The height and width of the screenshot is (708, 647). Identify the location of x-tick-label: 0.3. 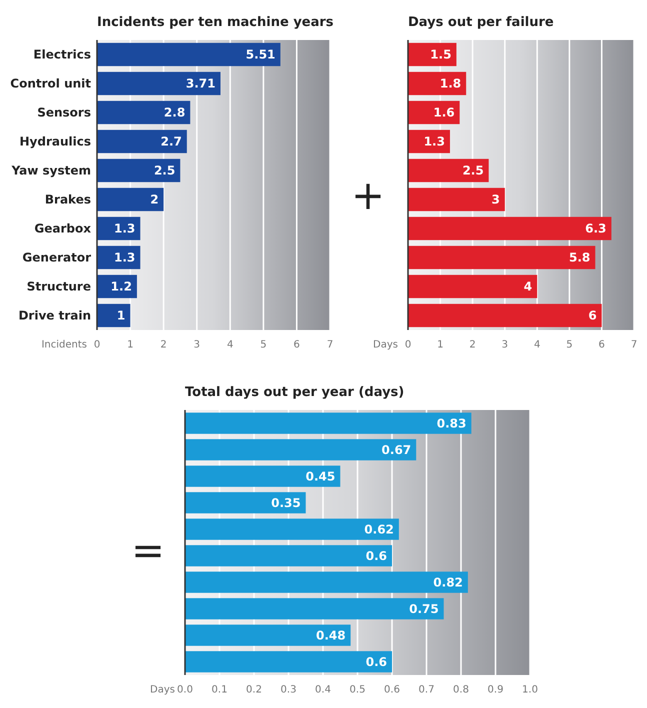
(288, 690).